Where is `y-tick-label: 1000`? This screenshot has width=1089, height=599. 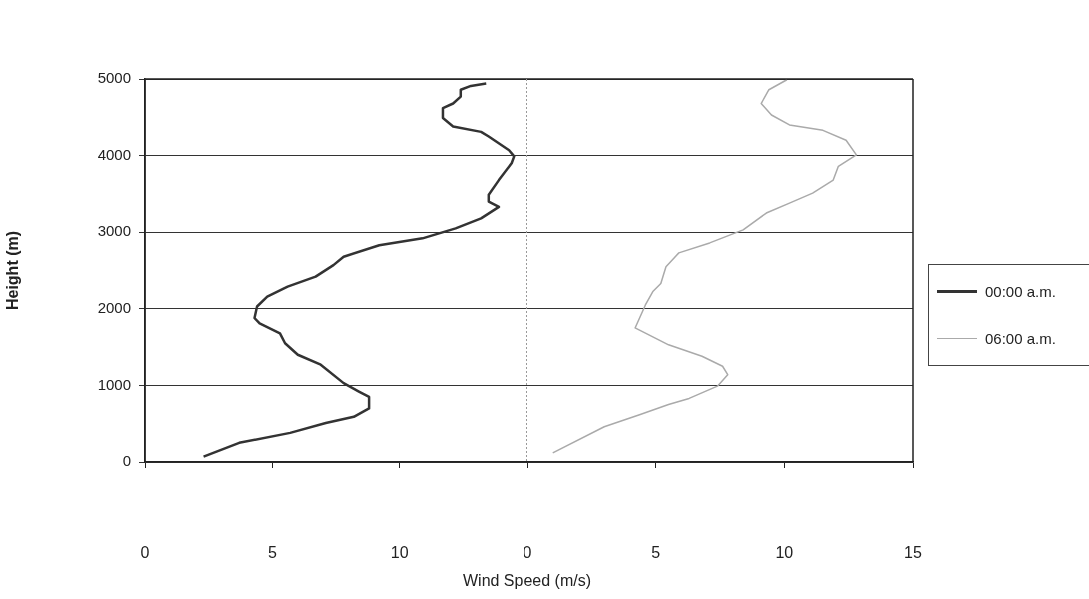
y-tick-label: 1000 is located at coordinates (114, 384).